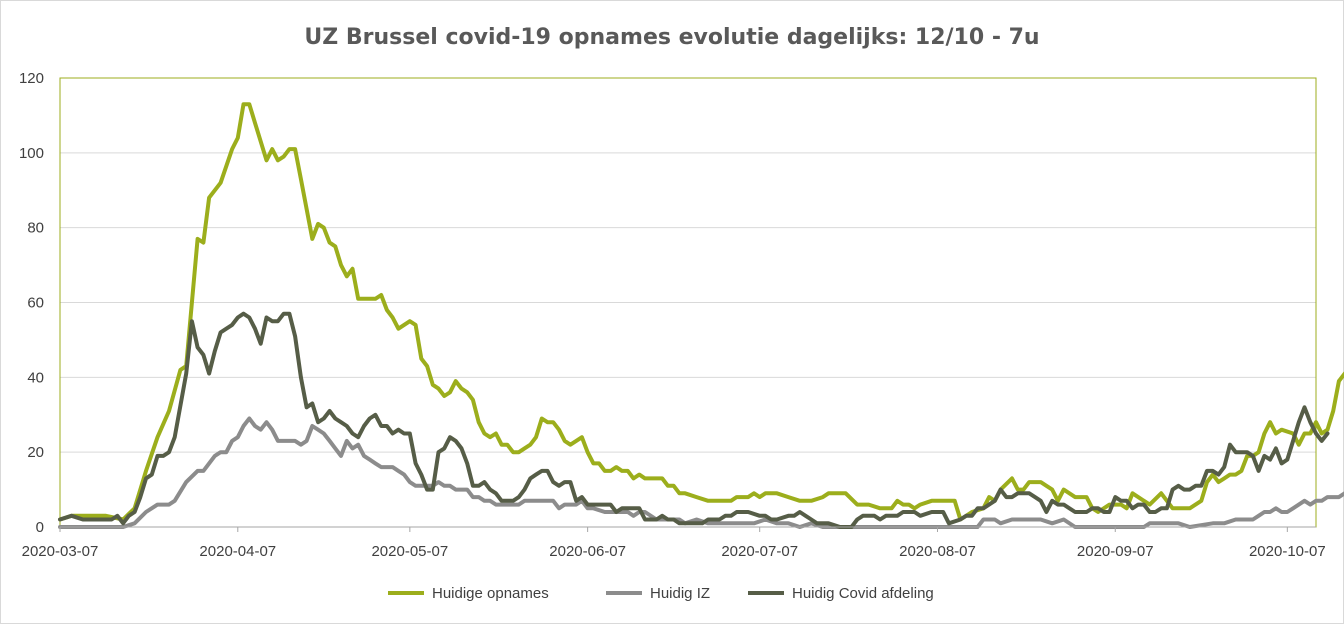 The height and width of the screenshot is (624, 1344). Describe the element at coordinates (1115, 551) in the screenshot. I see `x-tick-label: 2020-09-07` at that location.